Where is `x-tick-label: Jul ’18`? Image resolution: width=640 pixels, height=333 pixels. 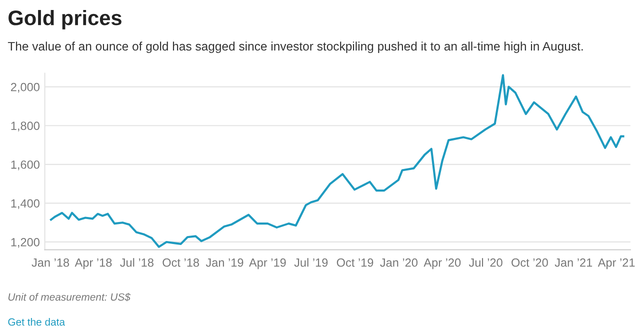
x-tick-label: Jul ’18 is located at coordinates (137, 262).